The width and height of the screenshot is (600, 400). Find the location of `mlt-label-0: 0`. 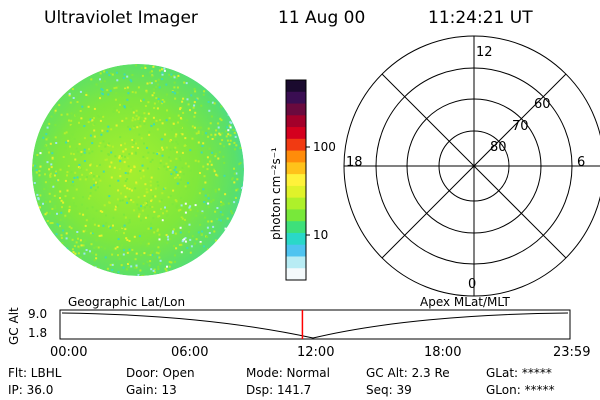

mlt-label-0: 0 is located at coordinates (472, 284).